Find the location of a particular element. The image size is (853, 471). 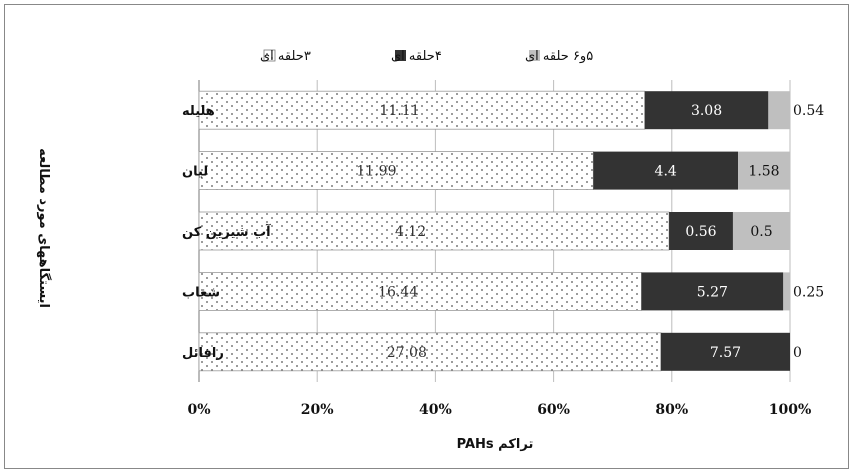

data-label: 0.54 is located at coordinates (808, 111).